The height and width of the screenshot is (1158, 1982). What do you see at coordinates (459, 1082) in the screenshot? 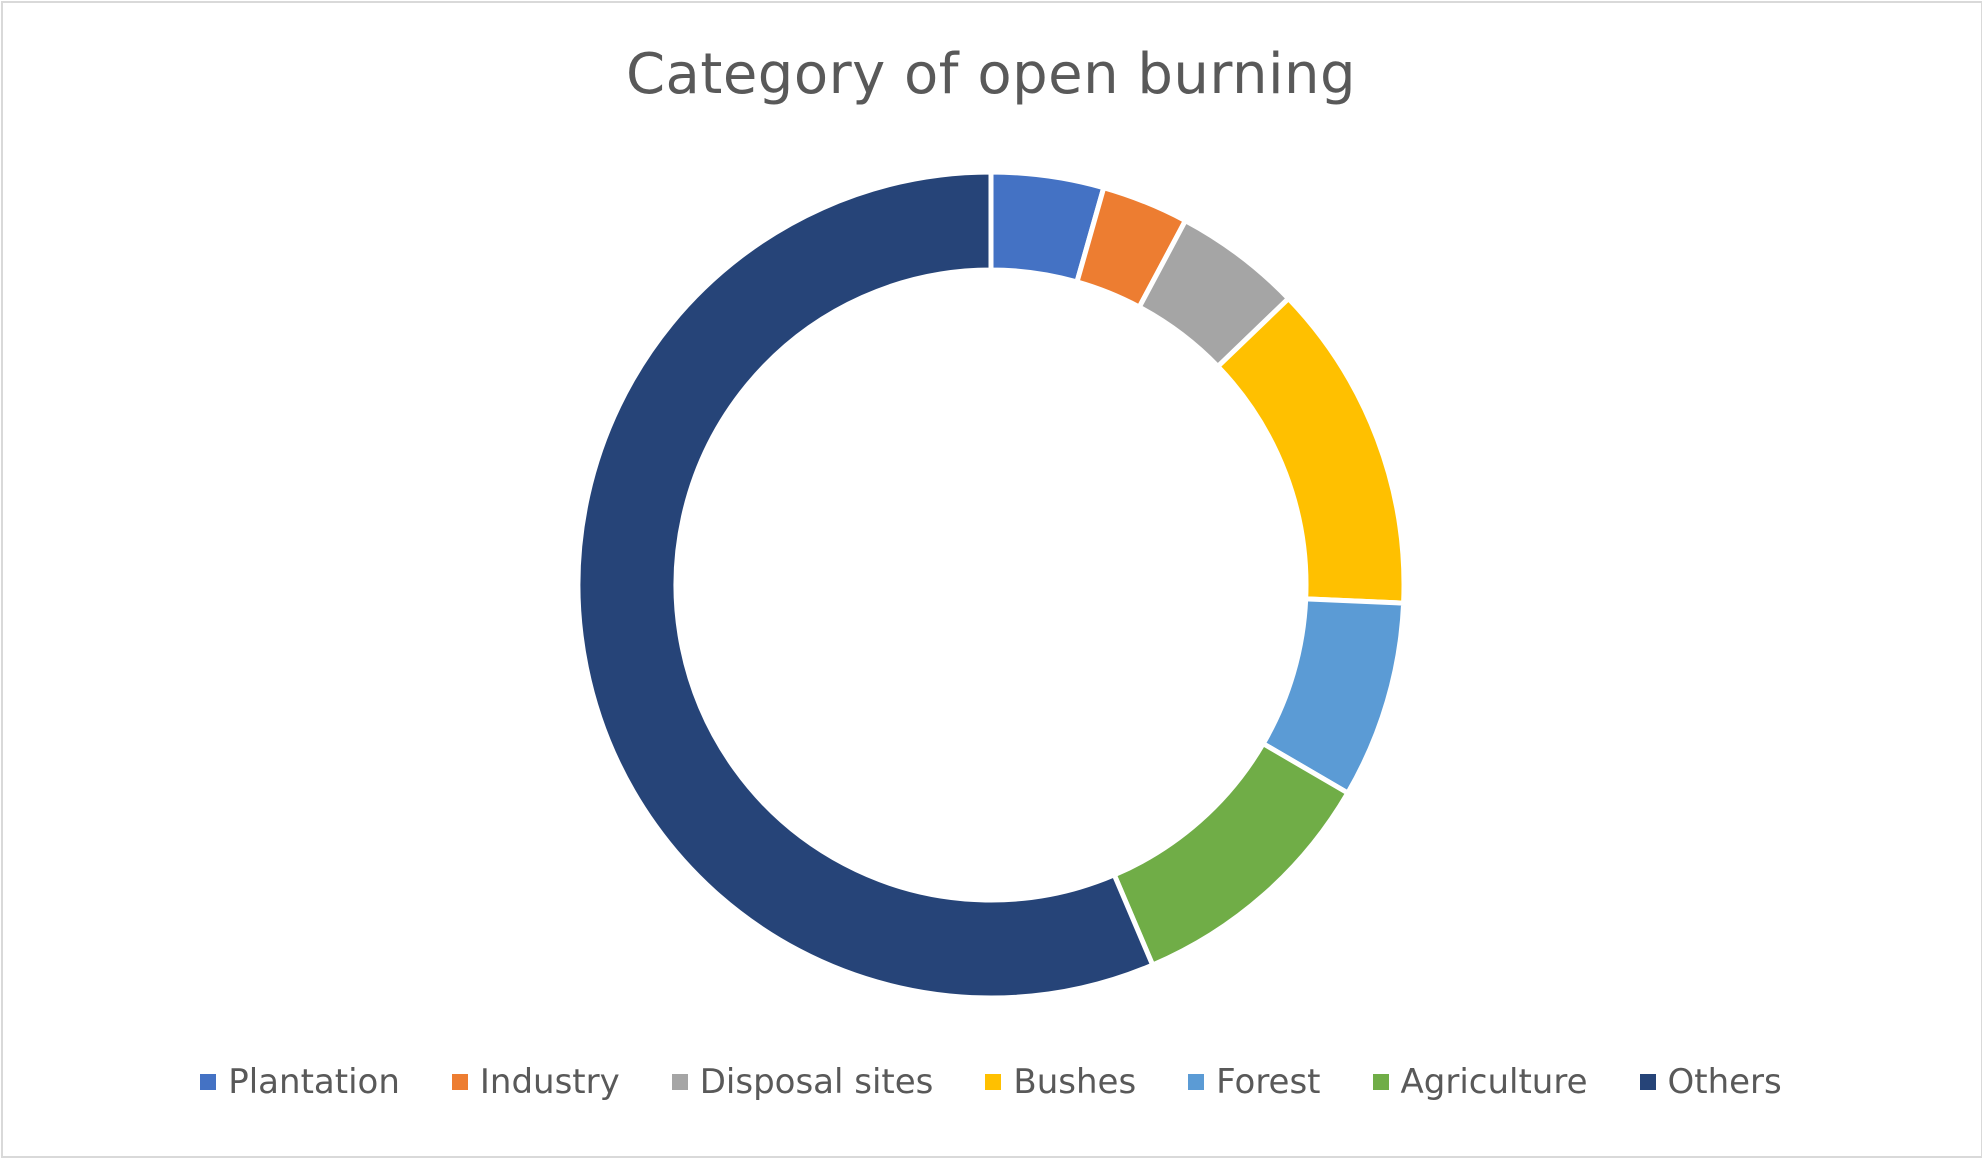
I see `legend-swatch-industry` at bounding box center [459, 1082].